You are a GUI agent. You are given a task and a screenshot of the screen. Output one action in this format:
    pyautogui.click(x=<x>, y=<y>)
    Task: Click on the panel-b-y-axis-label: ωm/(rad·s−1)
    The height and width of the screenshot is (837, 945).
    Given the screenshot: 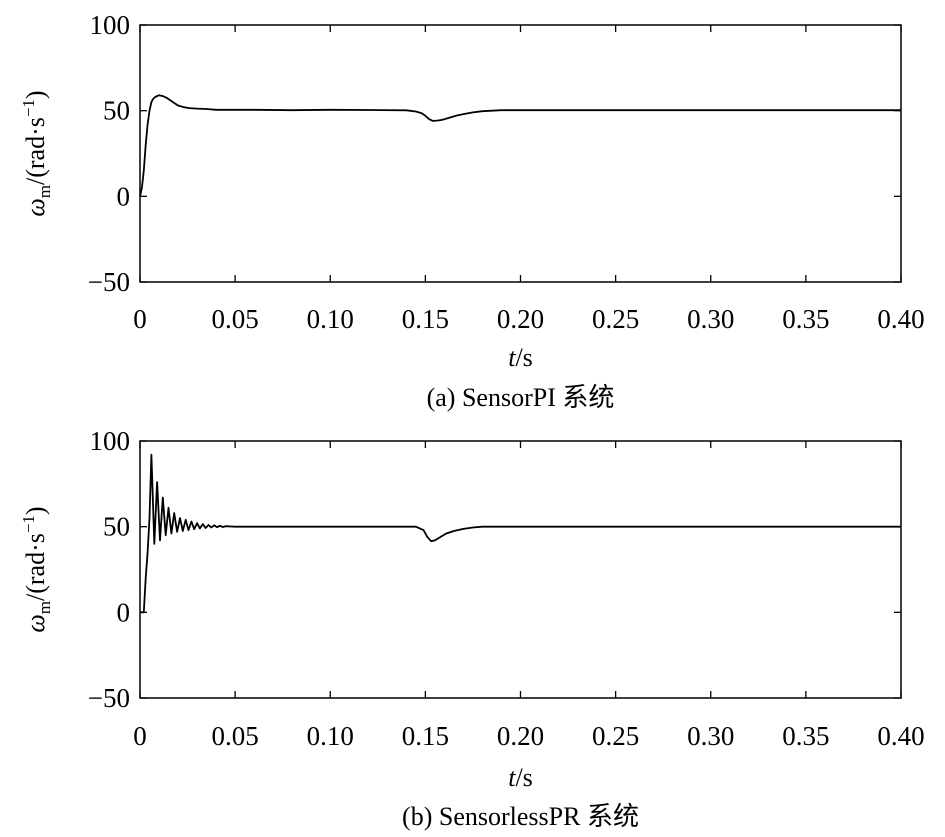 What is the action you would take?
    pyautogui.click(x=36, y=569)
    